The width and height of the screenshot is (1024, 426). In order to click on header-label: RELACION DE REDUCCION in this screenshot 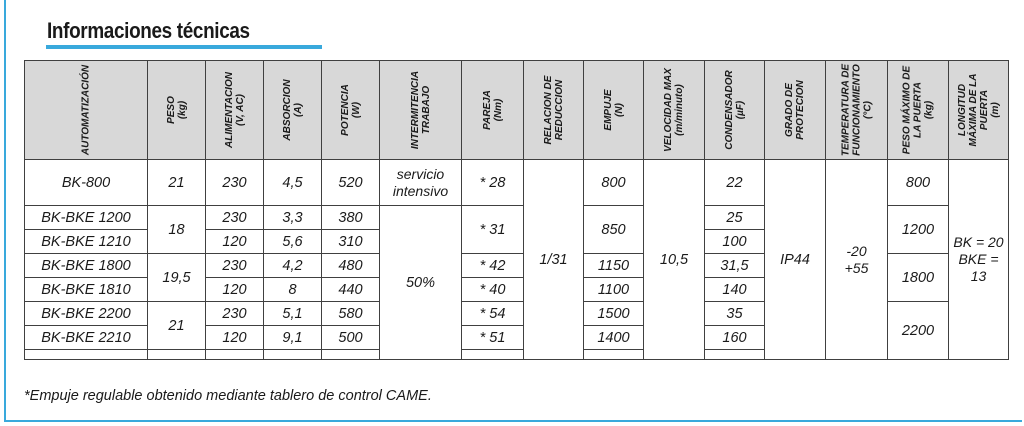, I will do `click(553, 110)`.